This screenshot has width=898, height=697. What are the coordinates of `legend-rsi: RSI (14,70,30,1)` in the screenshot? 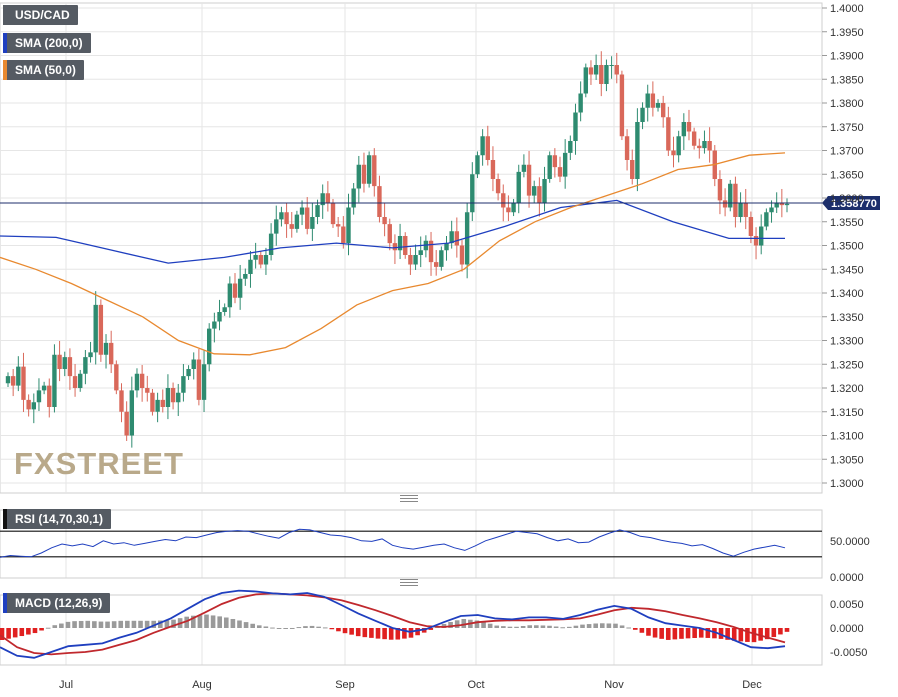 It's located at (57, 519).